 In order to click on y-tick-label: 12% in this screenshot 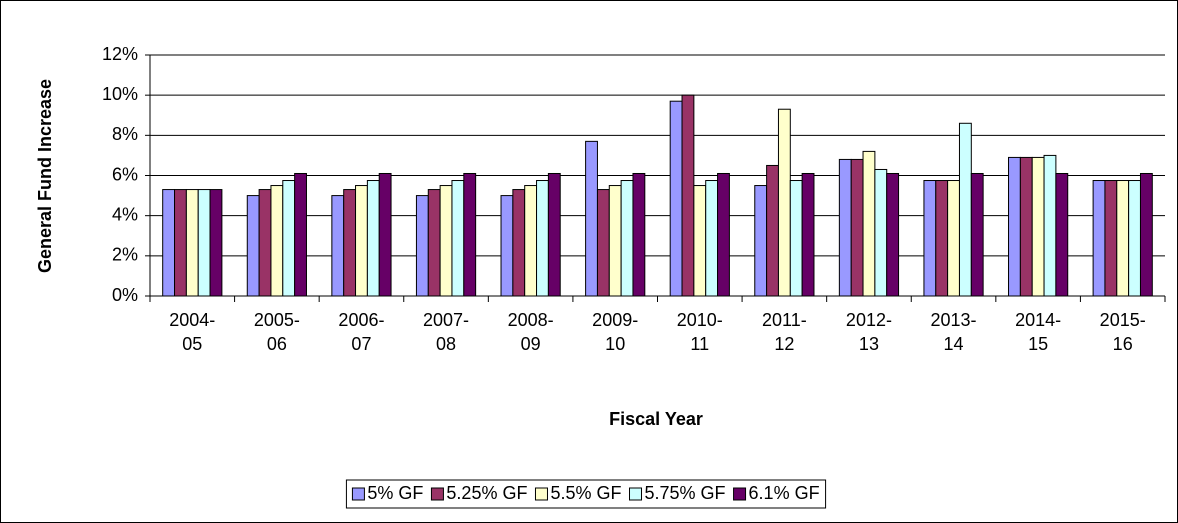, I will do `click(120, 54)`.